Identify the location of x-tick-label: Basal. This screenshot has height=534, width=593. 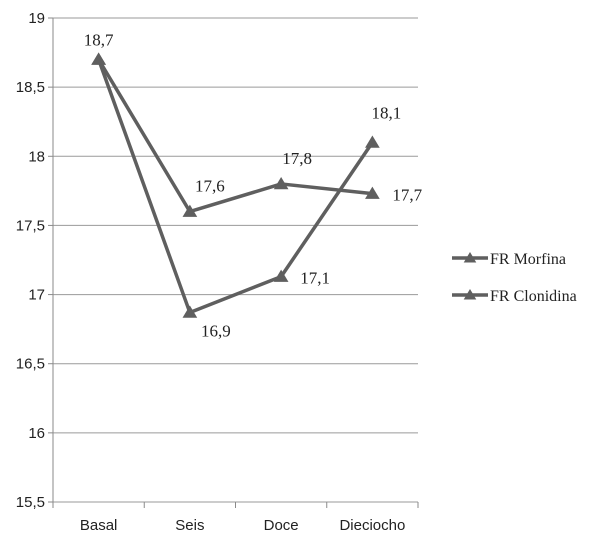
(99, 525).